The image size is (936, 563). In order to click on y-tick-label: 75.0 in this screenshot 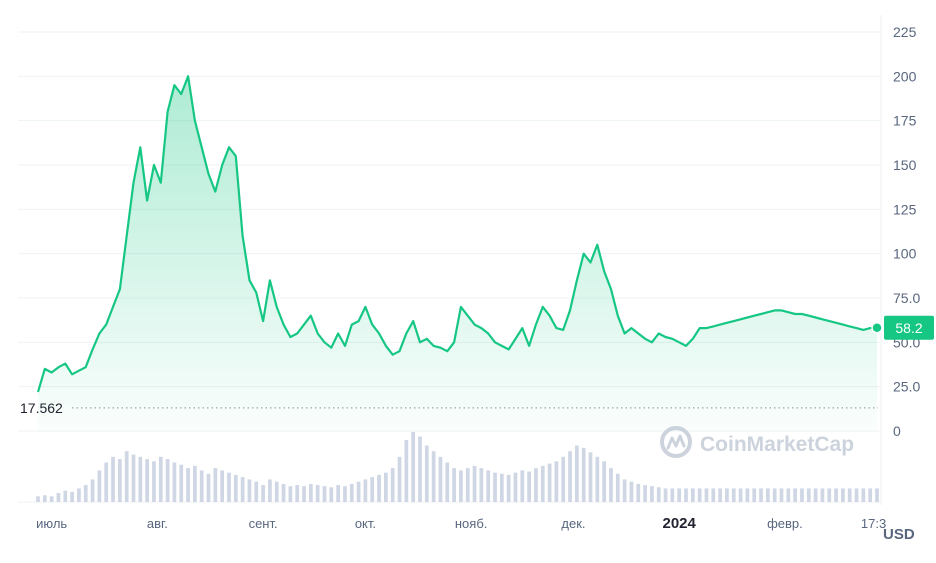, I will do `click(906, 298)`.